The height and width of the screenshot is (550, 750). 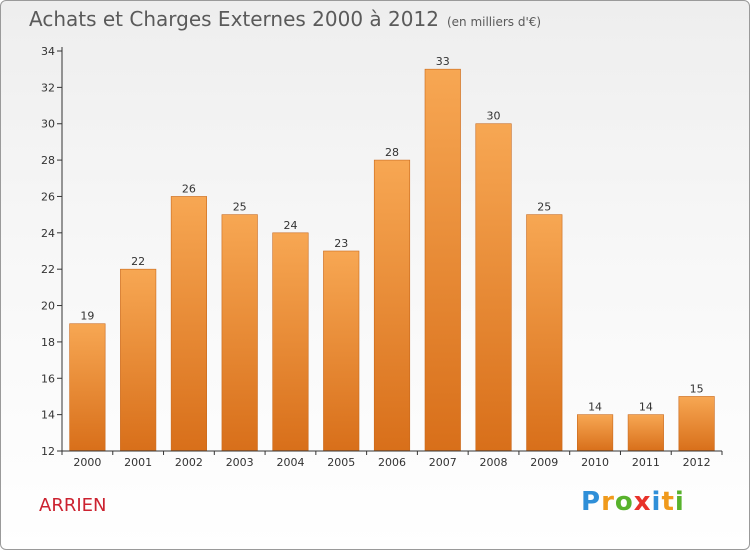 I want to click on bar-2003, so click(x=239, y=333).